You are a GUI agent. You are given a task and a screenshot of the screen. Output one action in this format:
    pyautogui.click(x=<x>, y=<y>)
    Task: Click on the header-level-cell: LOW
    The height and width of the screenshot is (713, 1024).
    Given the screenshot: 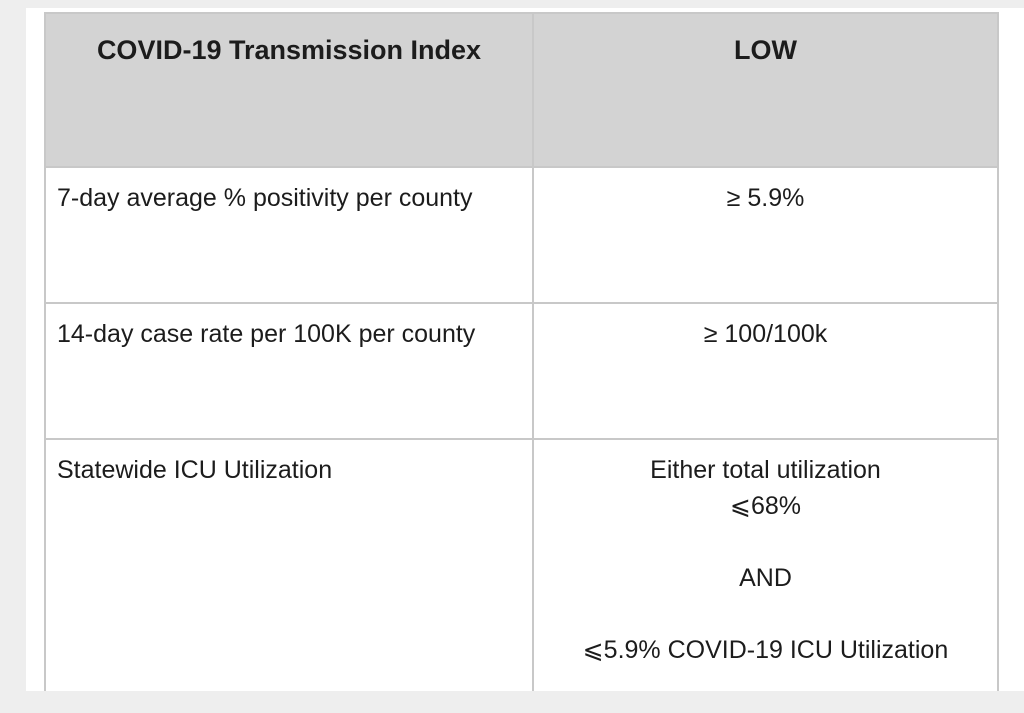 What is the action you would take?
    pyautogui.click(x=765, y=90)
    